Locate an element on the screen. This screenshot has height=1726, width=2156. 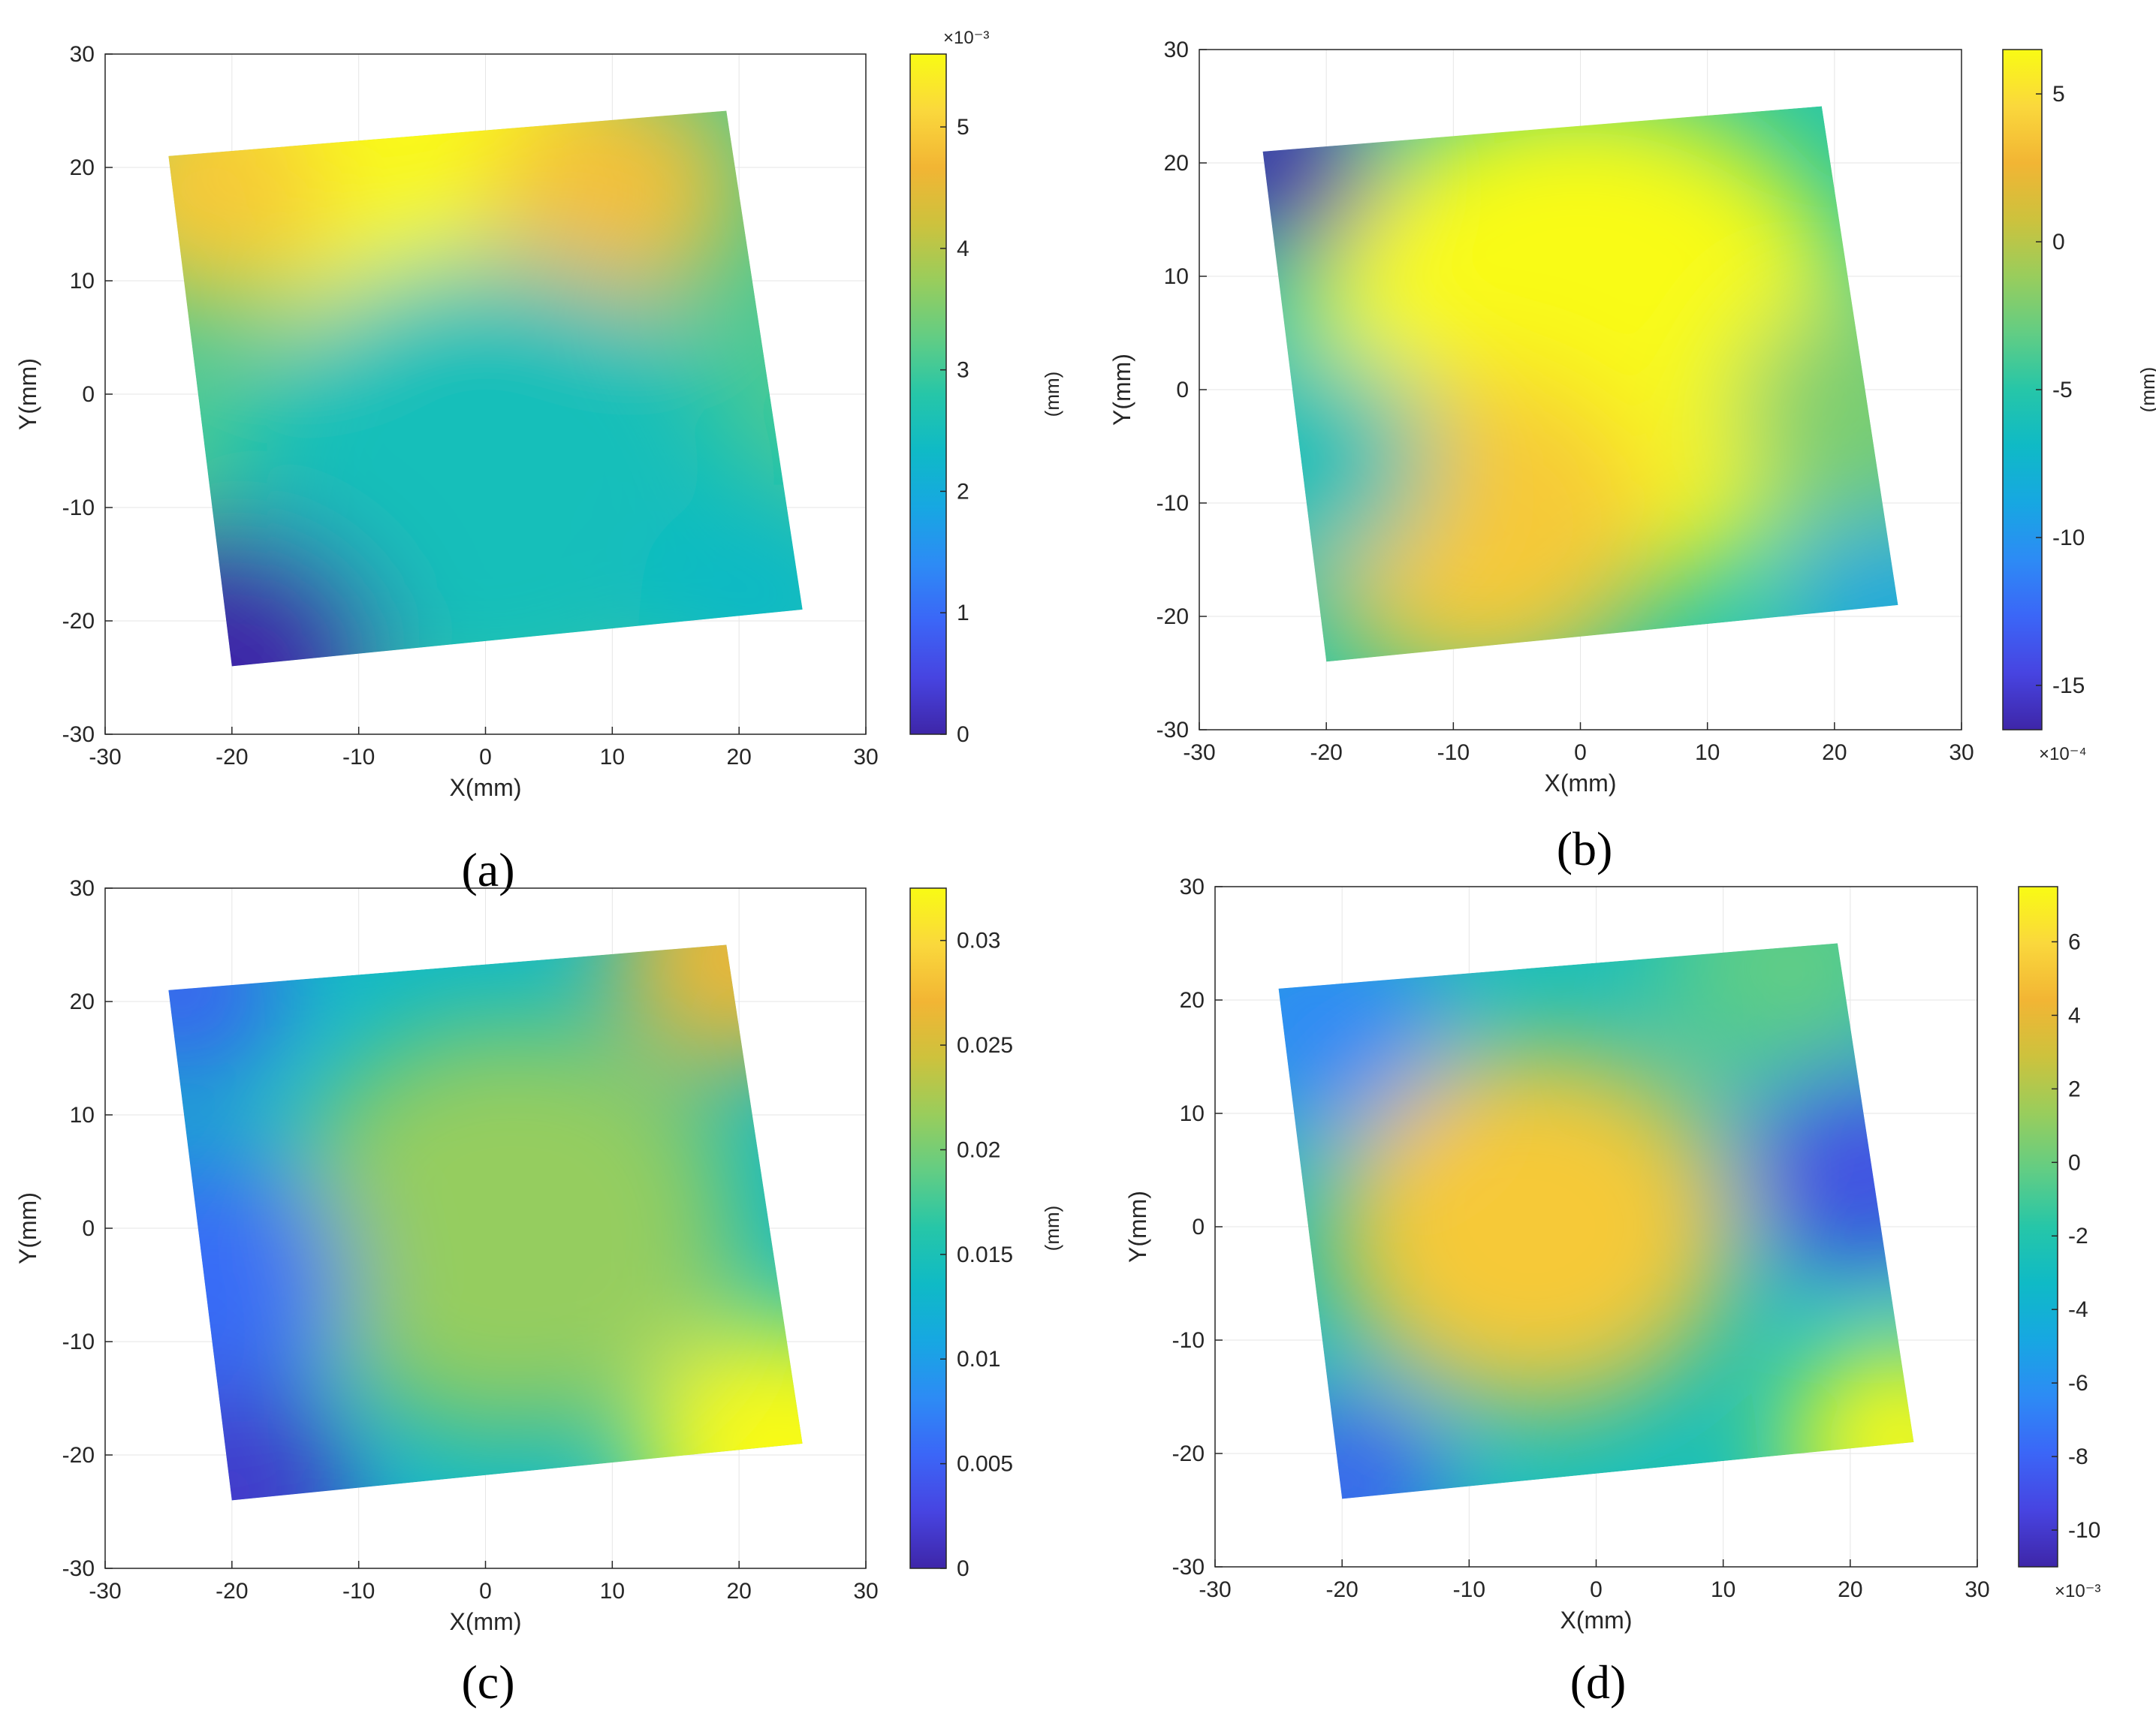
colorbar-tick-label: -4 is located at coordinates (2078, 1309).